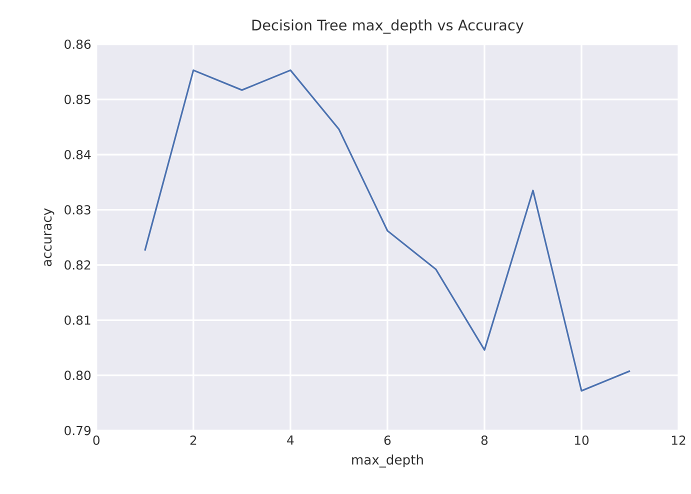  I want to click on y-axis-title: accuracy, so click(49, 237).